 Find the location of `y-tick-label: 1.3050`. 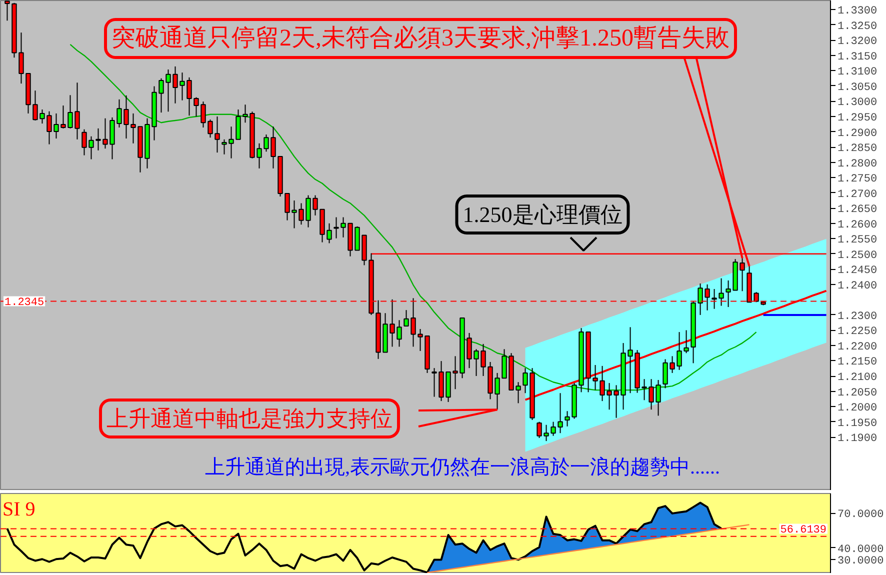

y-tick-label: 1.3050 is located at coordinates (858, 88).